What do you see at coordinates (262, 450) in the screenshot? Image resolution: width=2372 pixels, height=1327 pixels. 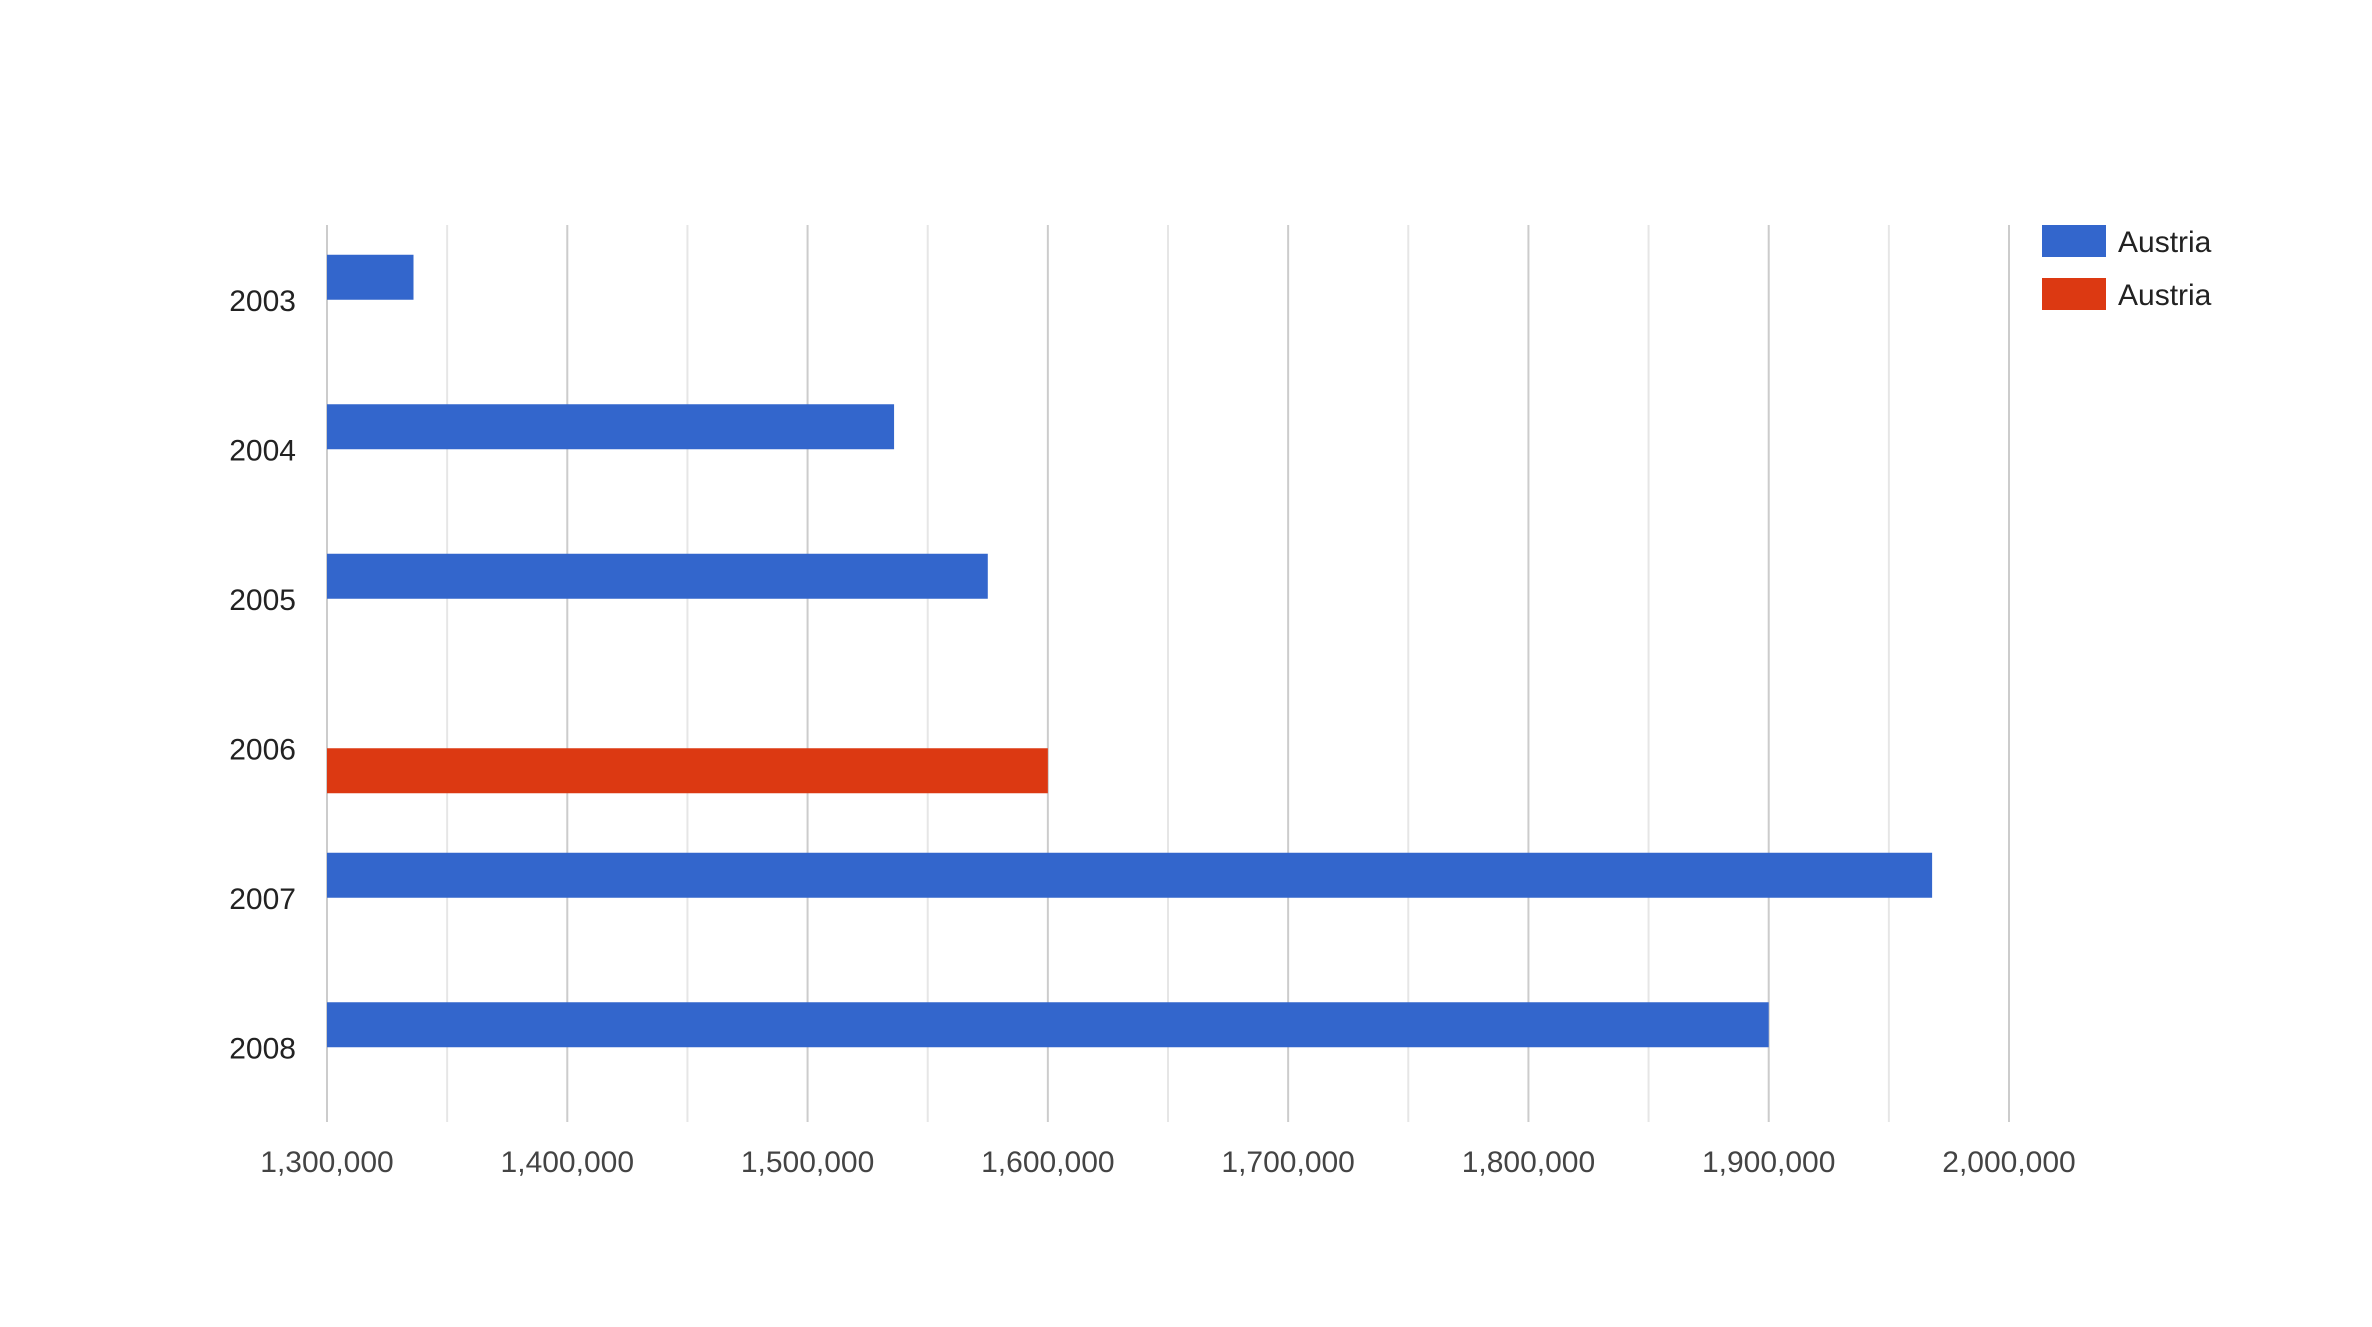 I see `y-category-label: 2004` at bounding box center [262, 450].